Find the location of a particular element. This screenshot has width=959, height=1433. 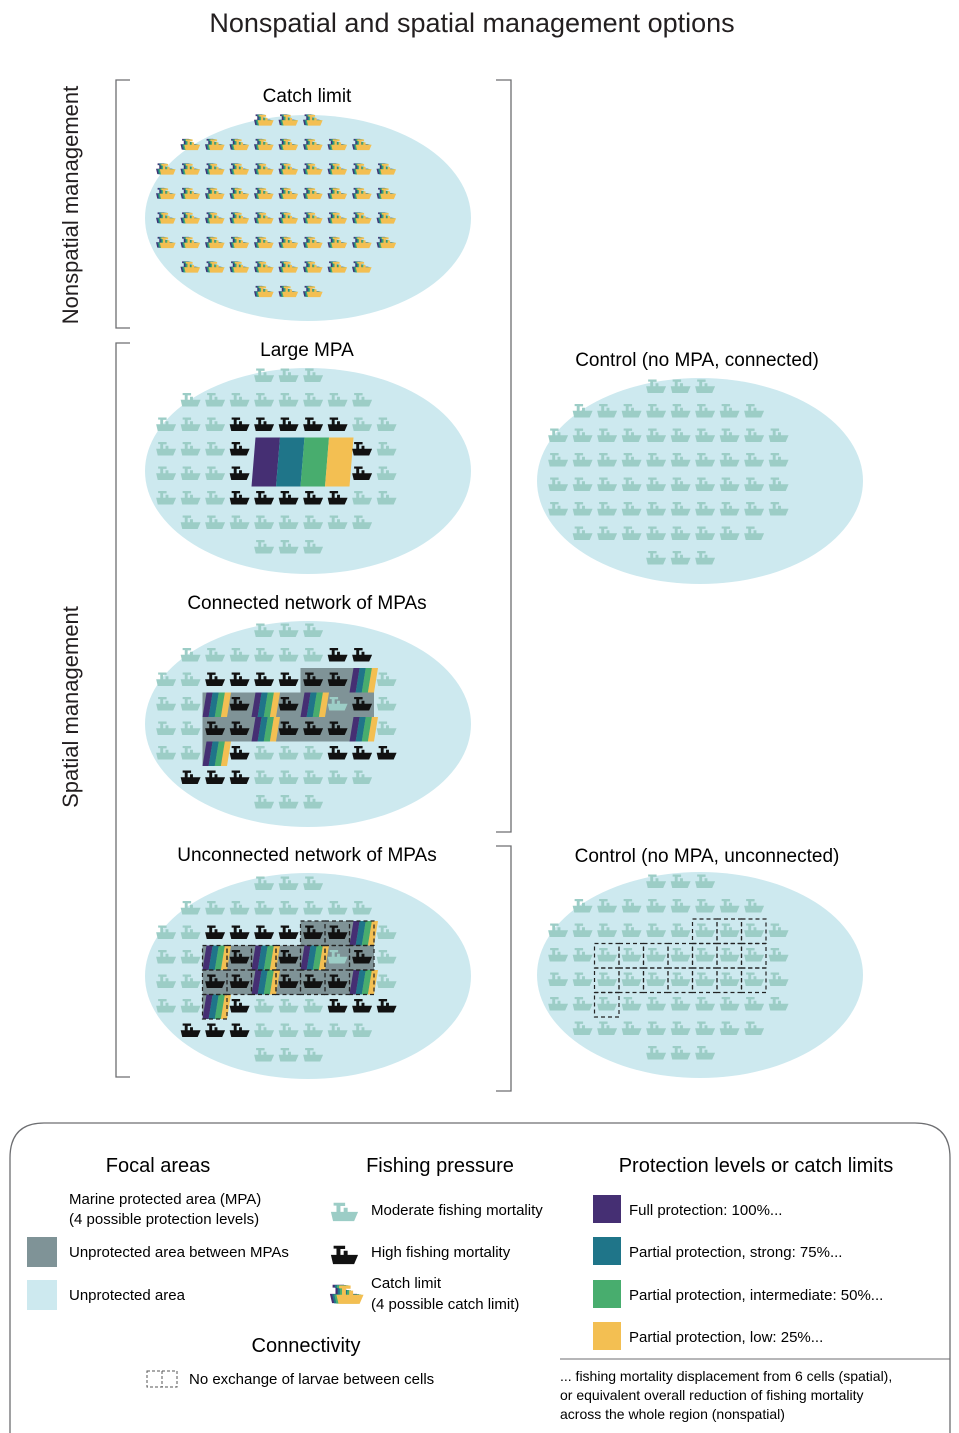

legend-intermediate-swatch is located at coordinates (607, 1294).